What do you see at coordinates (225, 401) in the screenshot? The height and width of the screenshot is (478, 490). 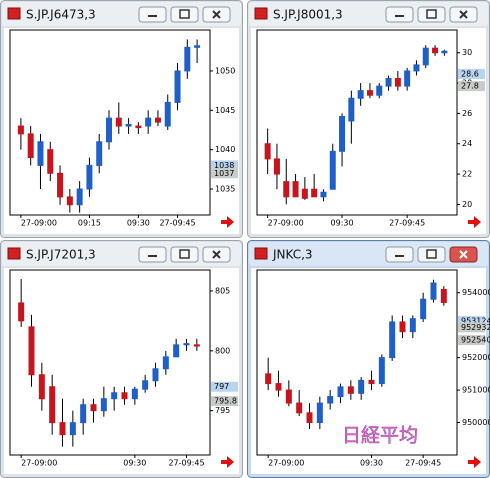 I see `price-tag-label: 795.8` at bounding box center [225, 401].